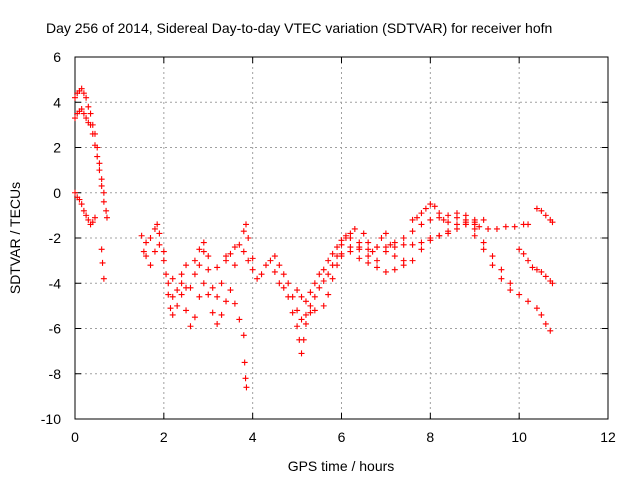 Image resolution: width=640 pixels, height=480 pixels. I want to click on series-seg-c, so click(85, 208).